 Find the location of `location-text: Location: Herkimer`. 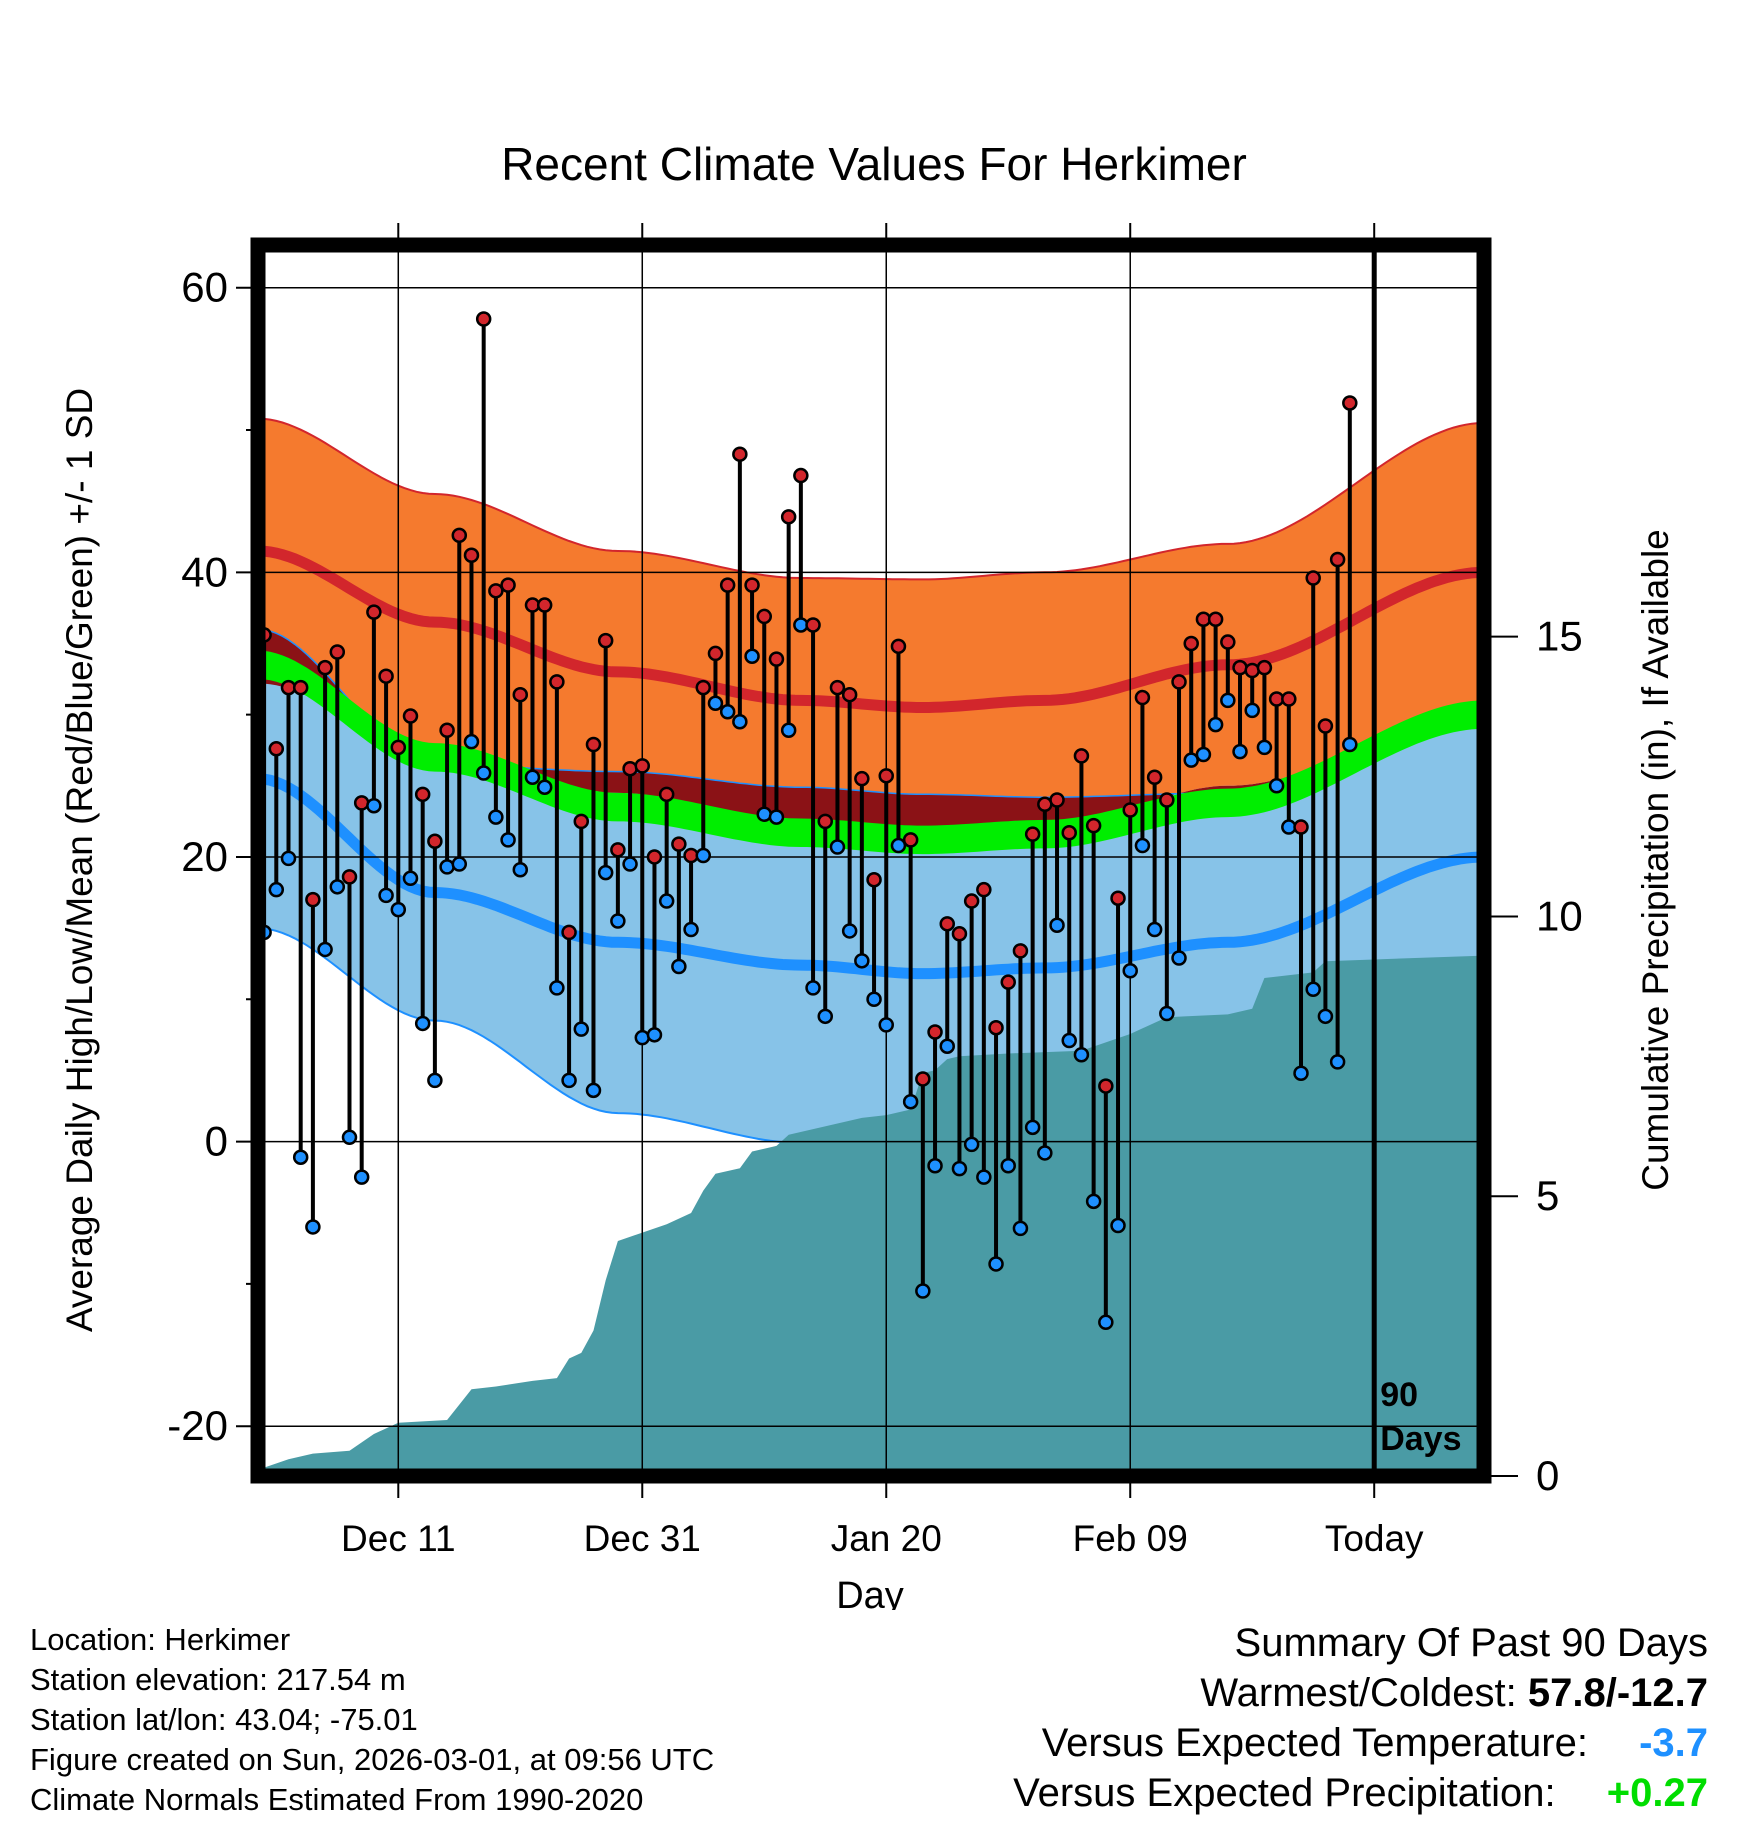

location-text: Location: Herkimer is located at coordinates (160, 1639).